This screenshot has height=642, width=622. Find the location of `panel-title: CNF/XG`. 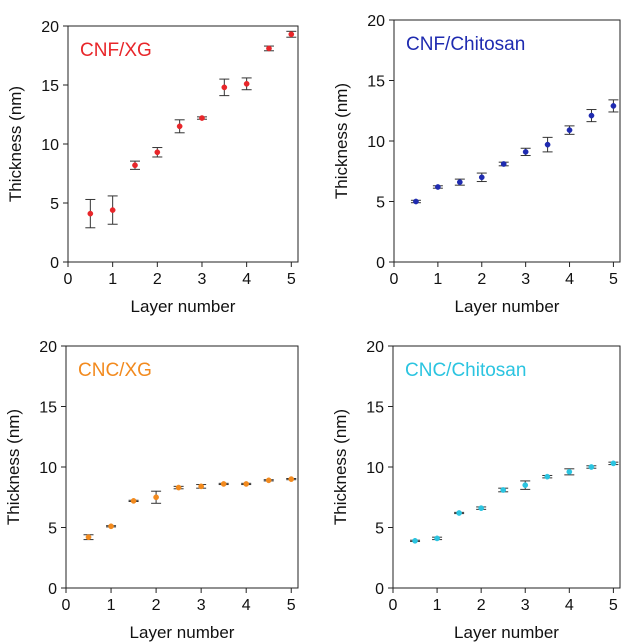

panel-title: CNF/XG is located at coordinates (116, 50).